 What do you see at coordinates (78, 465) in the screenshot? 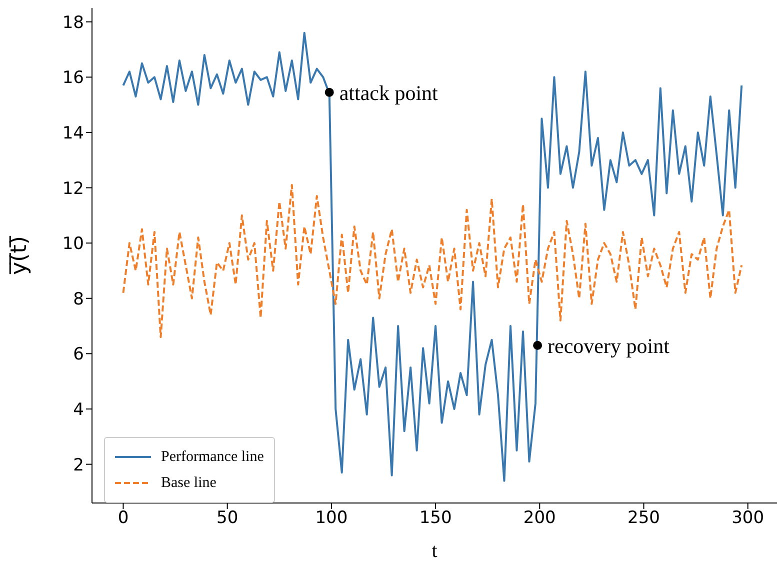
I see `y-tick-label: 2` at bounding box center [78, 465].